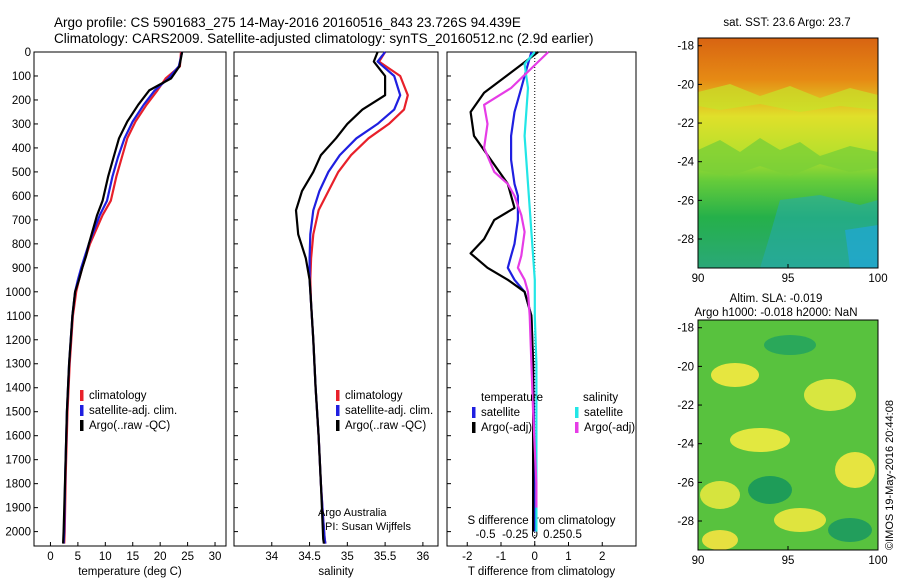 This screenshot has width=900, height=580. Describe the element at coordinates (21, 101) in the screenshot. I see `depth-tick-label: 200` at that location.